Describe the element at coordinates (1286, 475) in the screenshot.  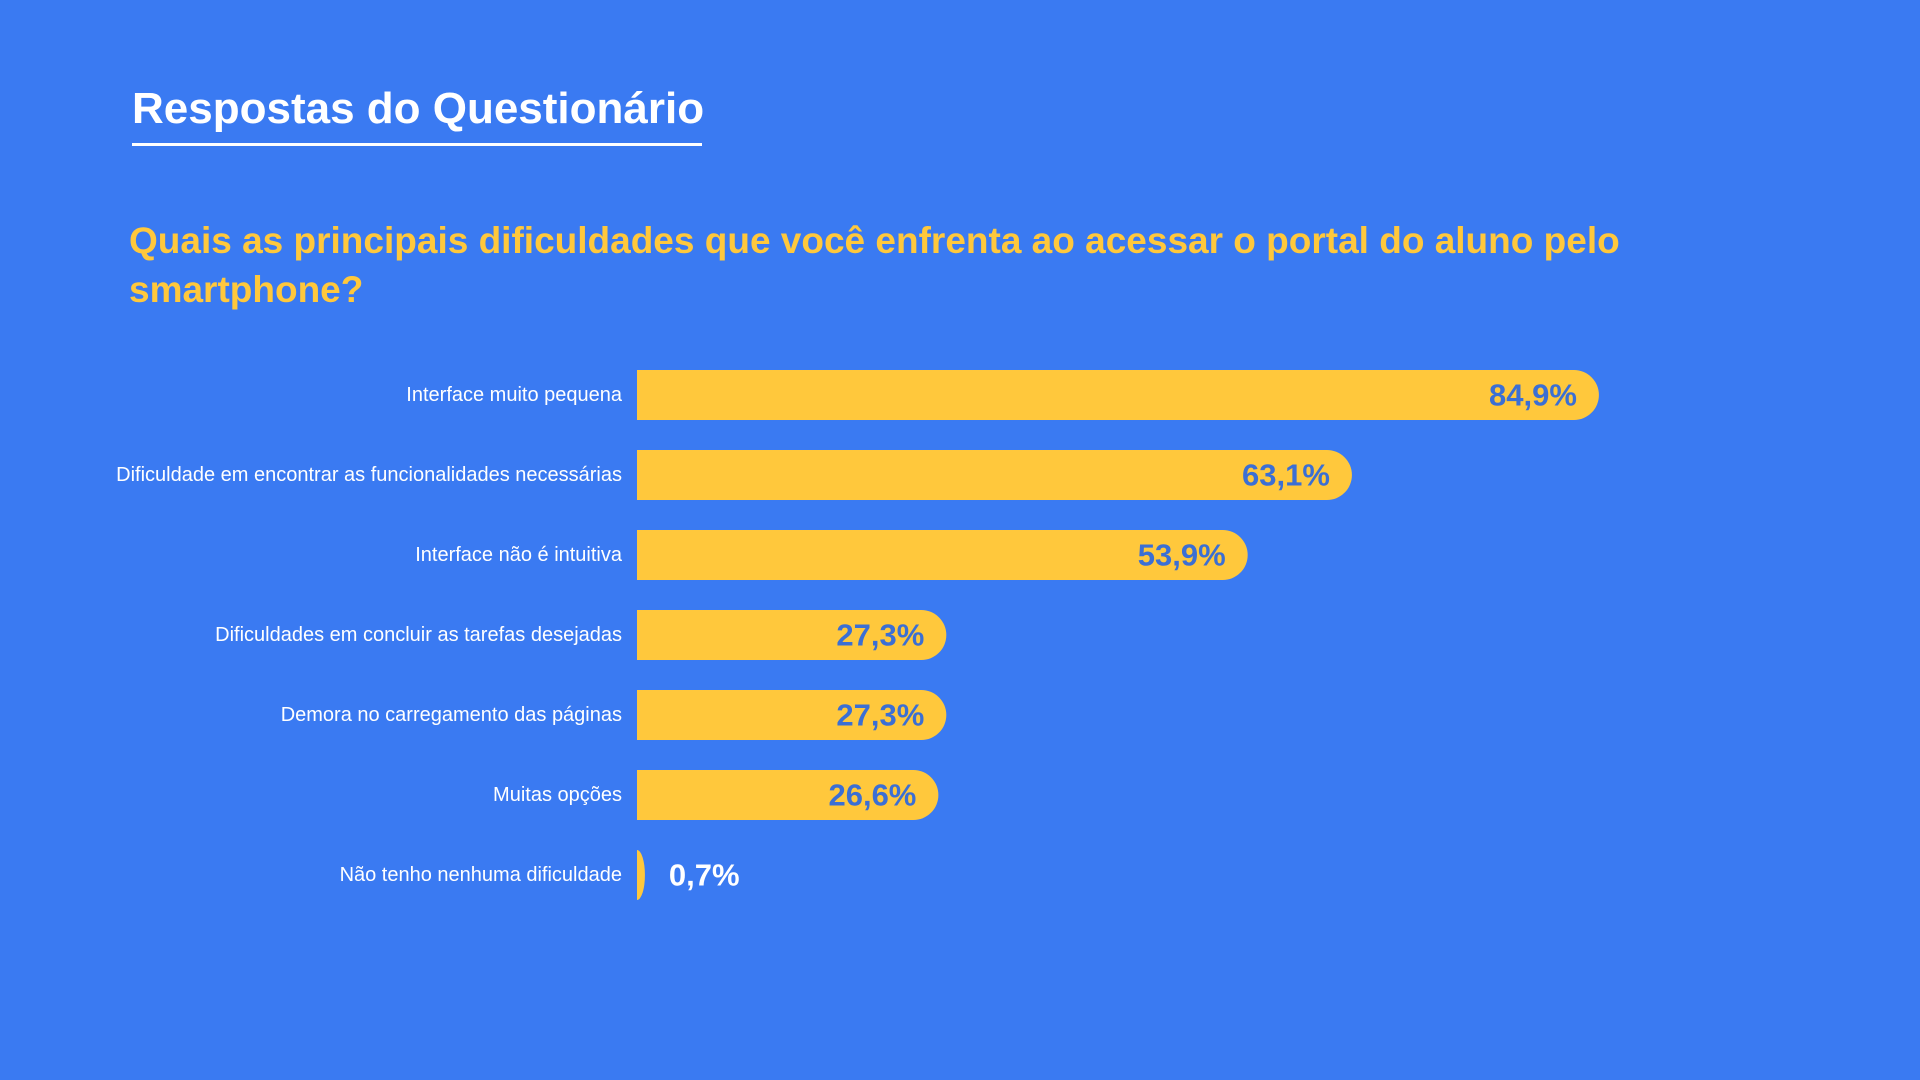
I see `value-label: 63,1%` at that location.